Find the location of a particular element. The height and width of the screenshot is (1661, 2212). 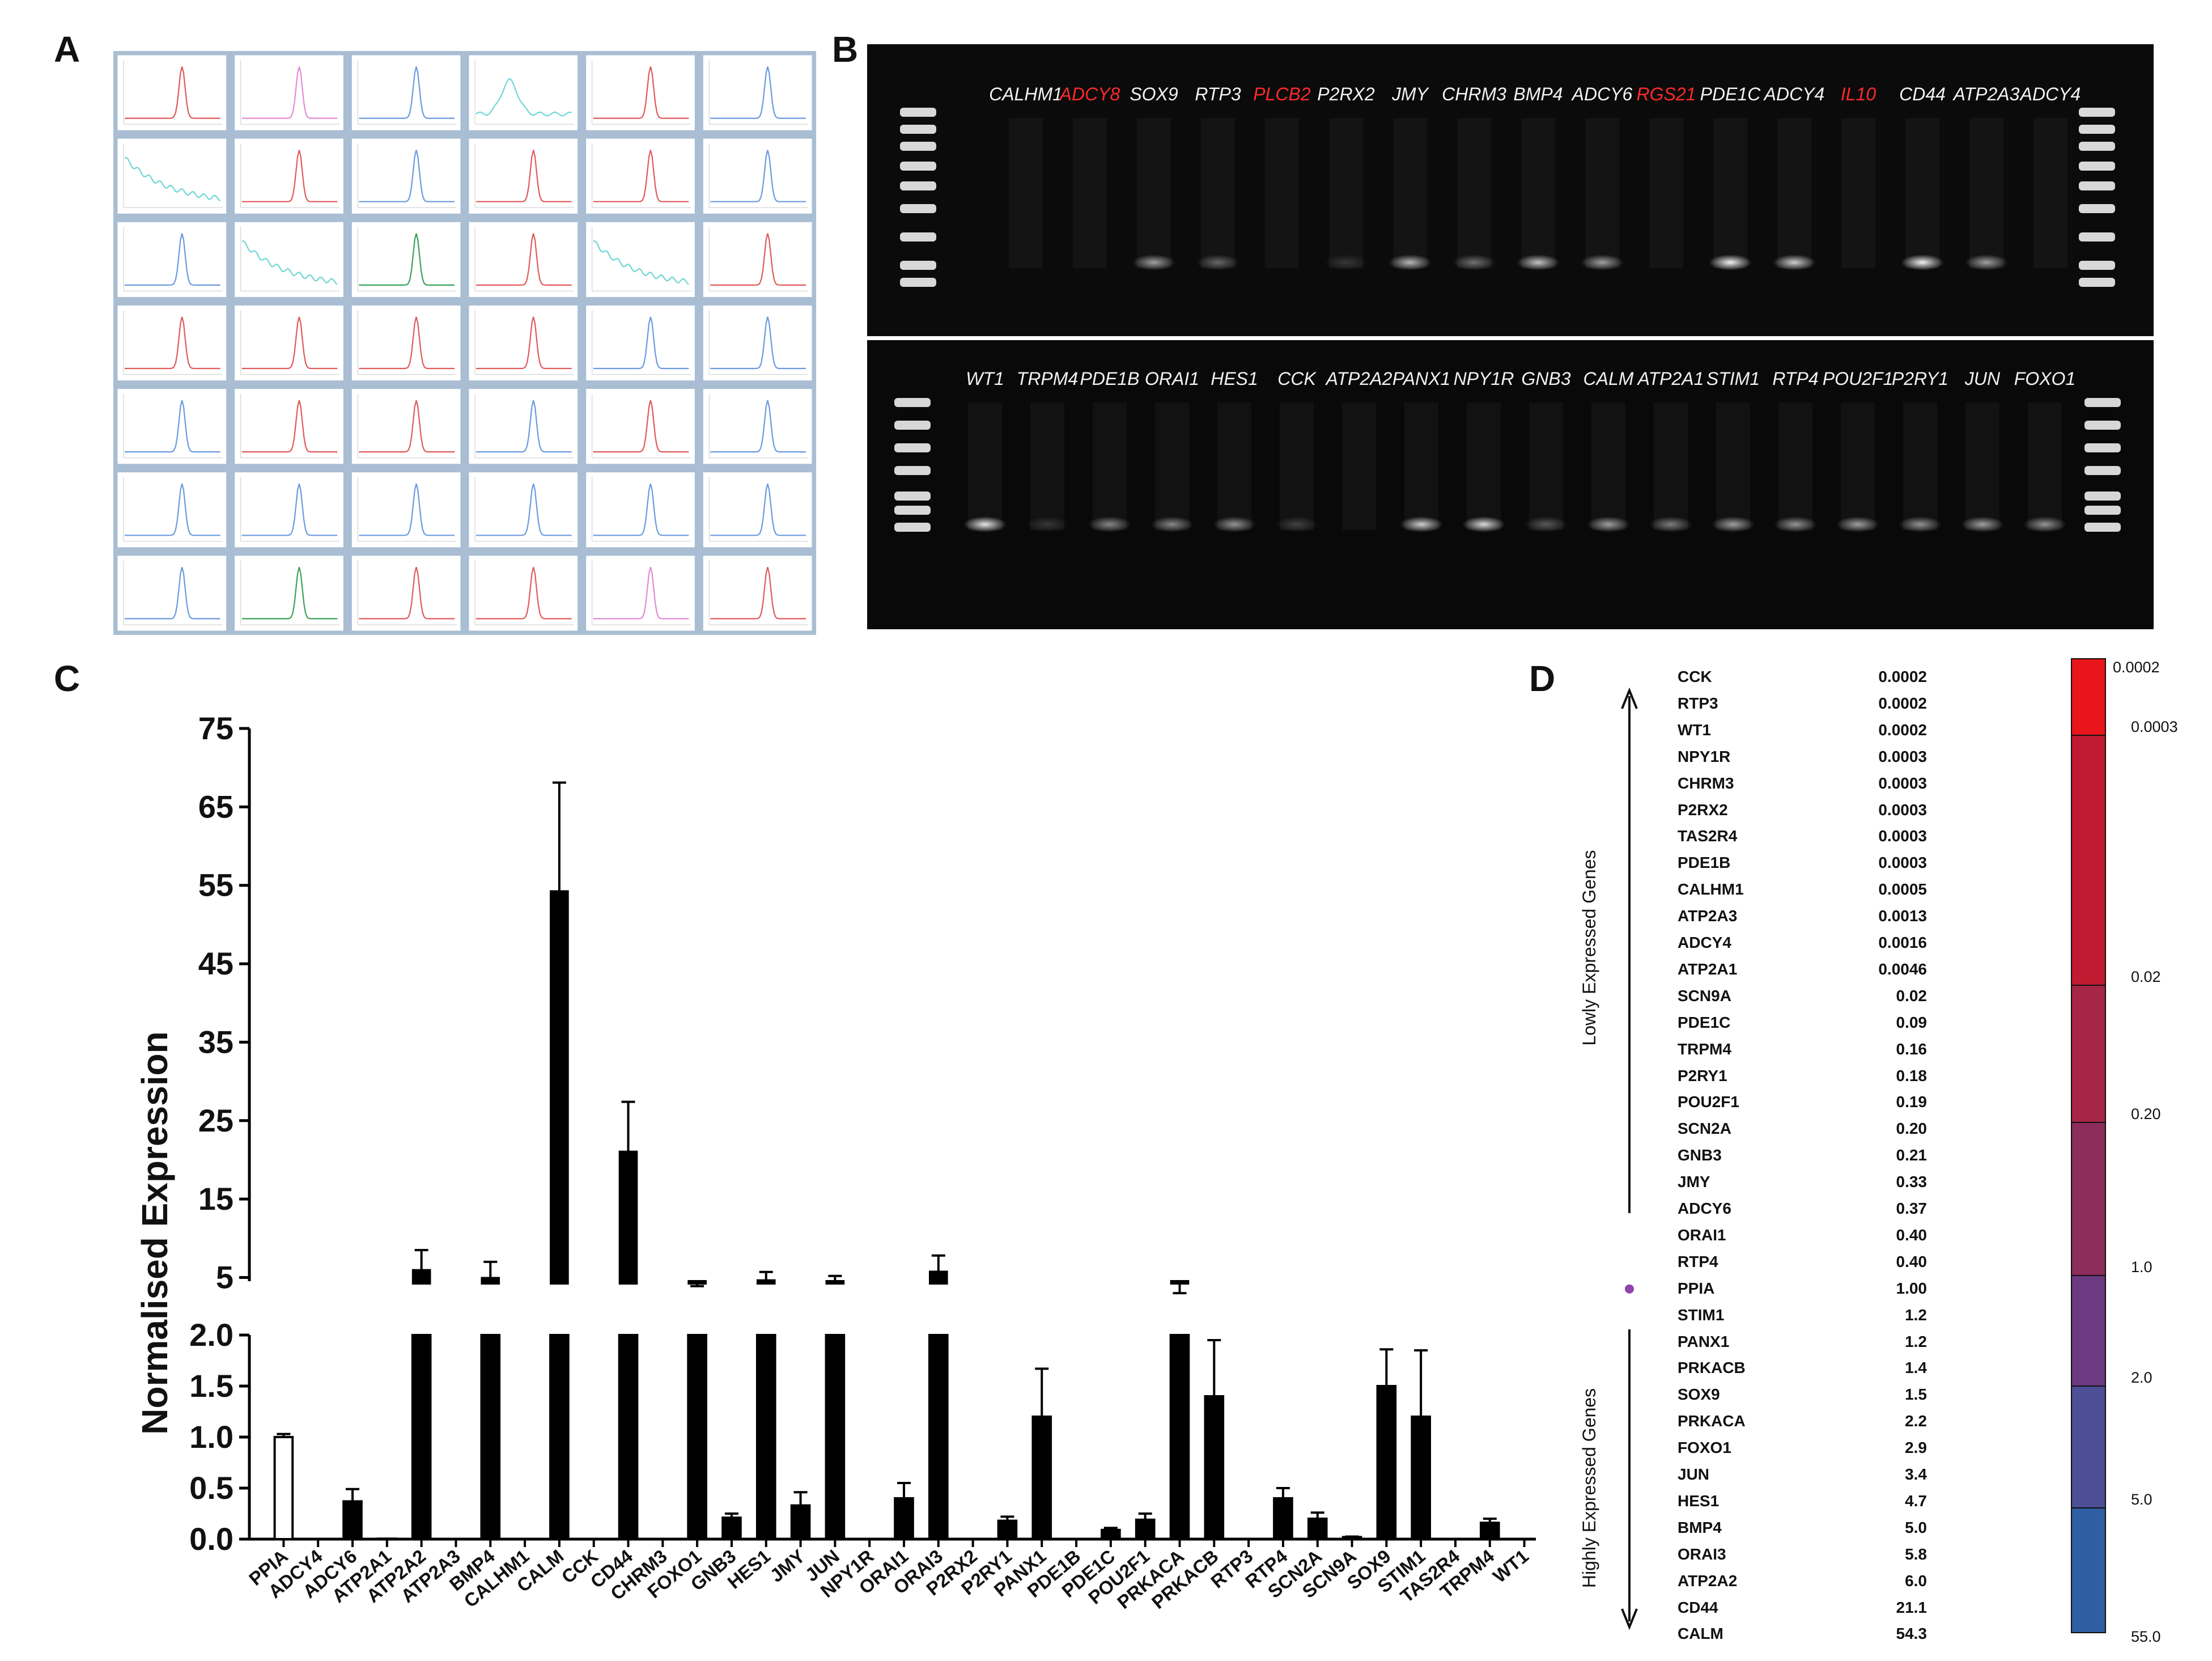

ranking-gene-value: 54.3 is located at coordinates (1911, 1634).